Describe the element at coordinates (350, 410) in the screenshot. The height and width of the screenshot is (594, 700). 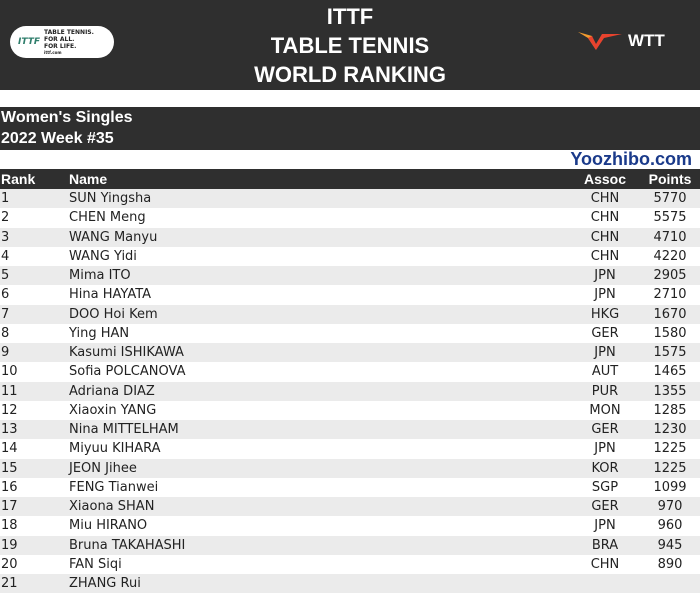
I see `table-row: 12 Xiaoxin YANG MON 1285` at that location.